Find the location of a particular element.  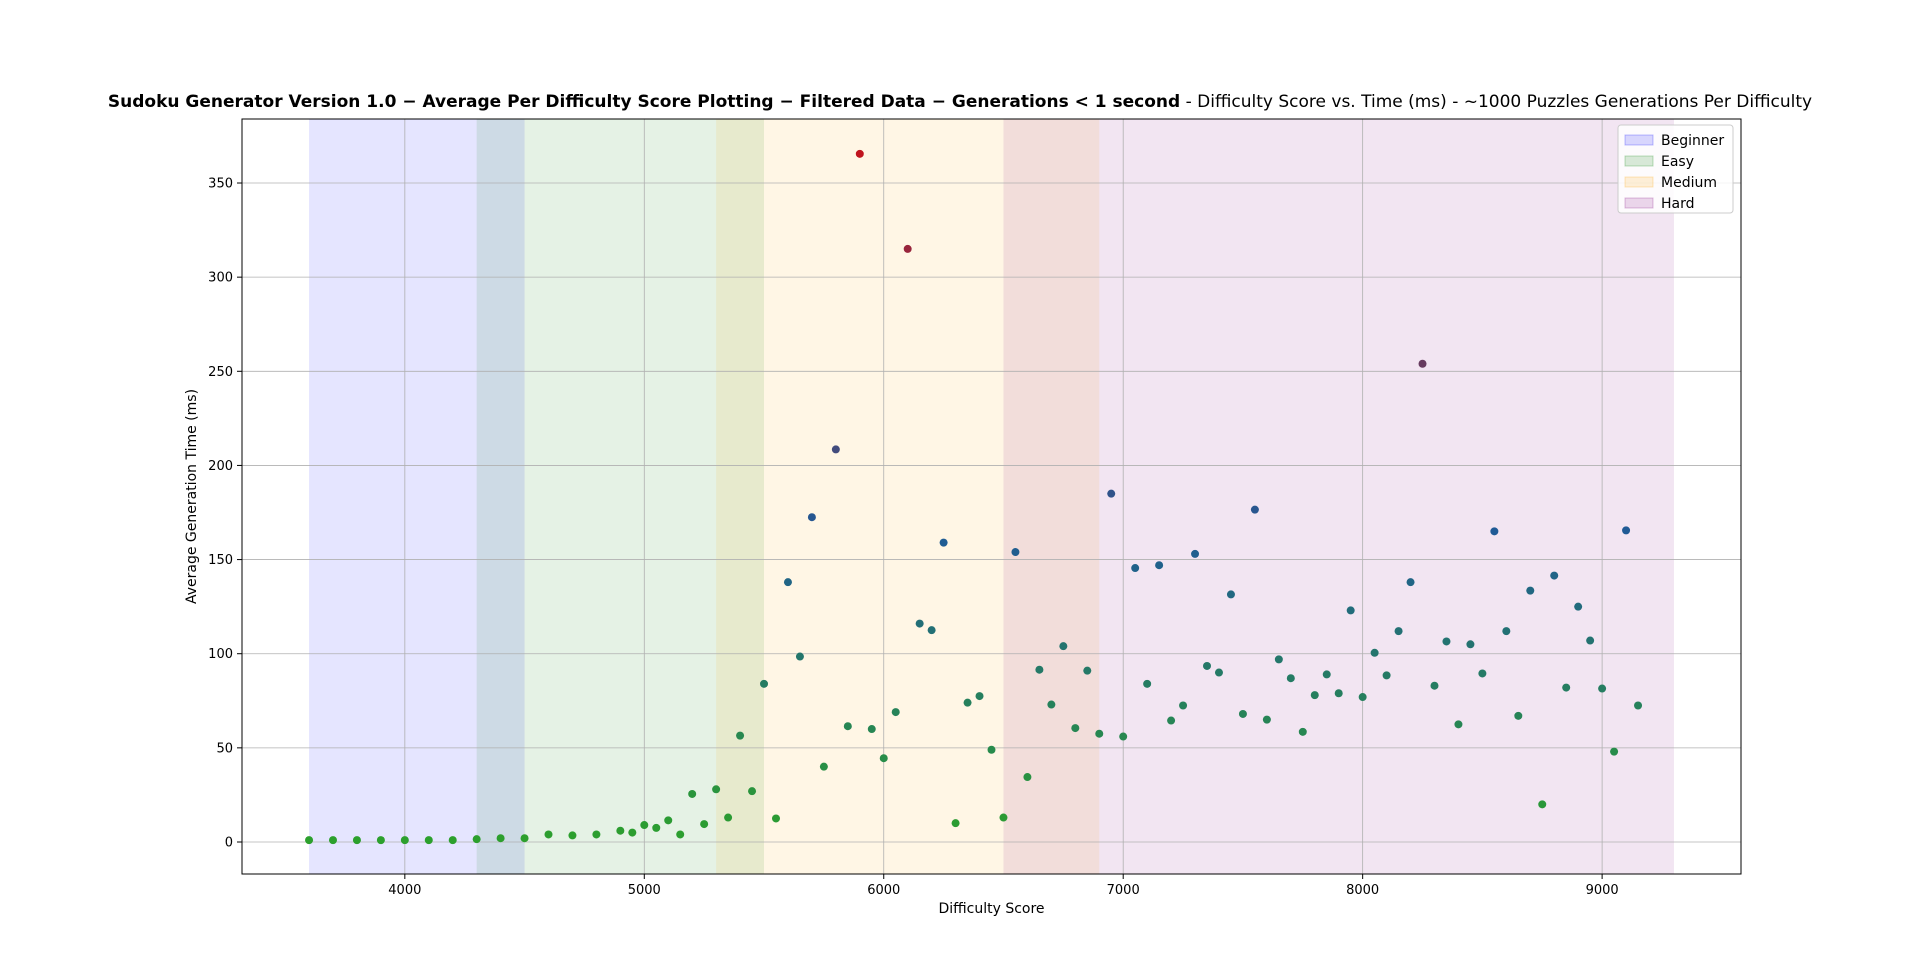

legend-swatch-medium is located at coordinates (1639, 182).